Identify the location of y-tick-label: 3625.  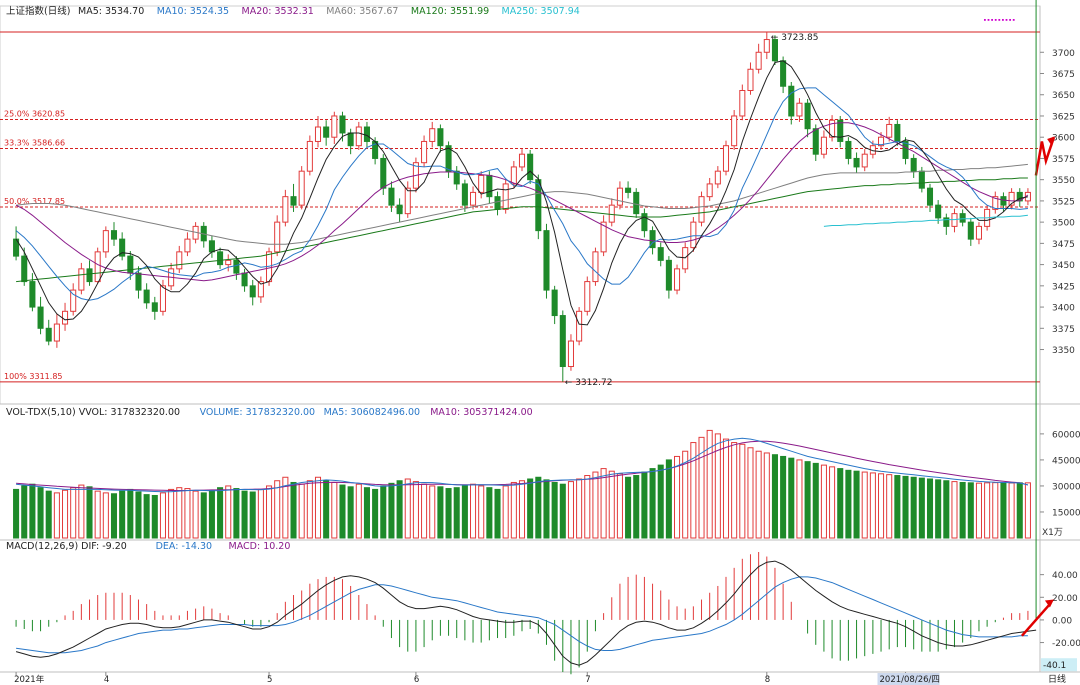
(1063, 117).